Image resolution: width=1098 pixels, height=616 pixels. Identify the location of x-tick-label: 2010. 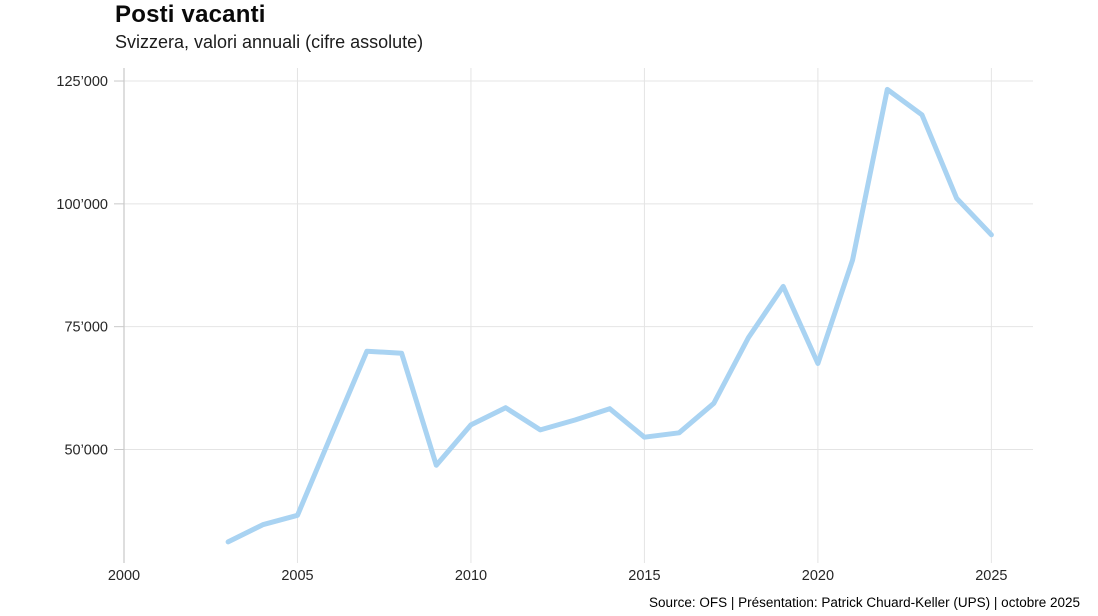
(471, 576).